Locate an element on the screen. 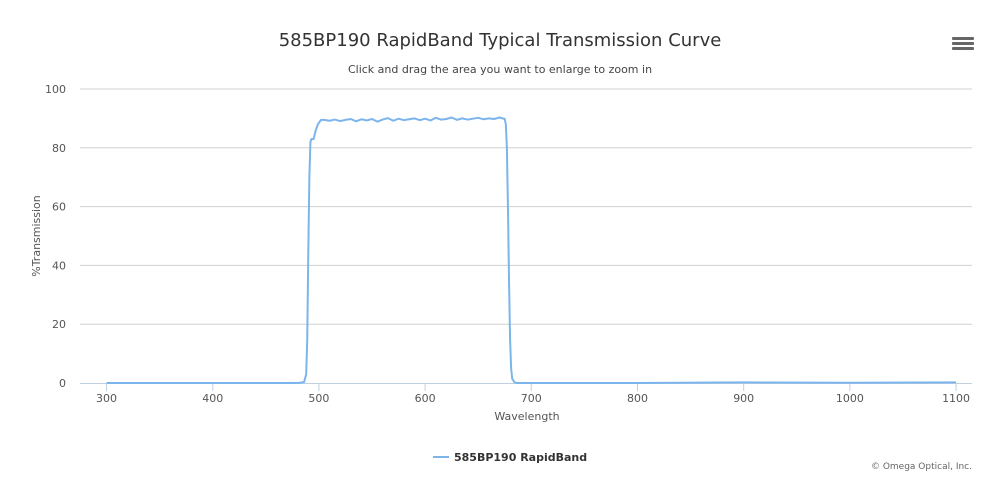 The height and width of the screenshot is (500, 1000). x-tick-label: 700 is located at coordinates (531, 398).